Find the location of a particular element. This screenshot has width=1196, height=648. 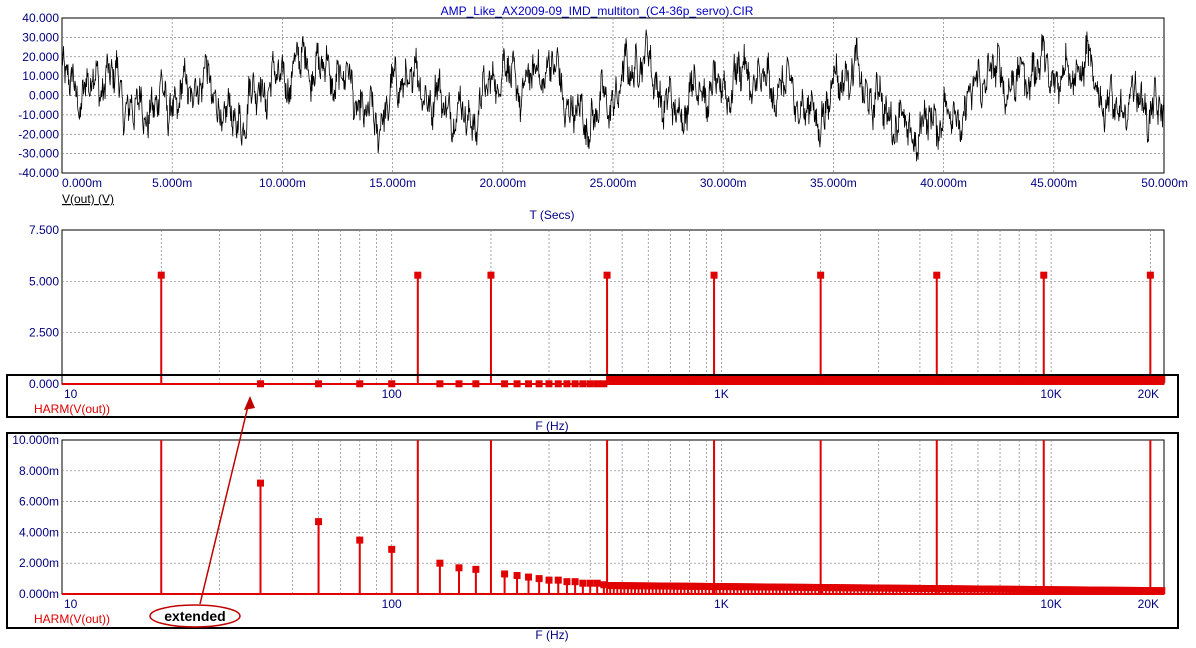

spectrum-x-ticks: 10 100 1K 10K 20K is located at coordinates (611, 394).